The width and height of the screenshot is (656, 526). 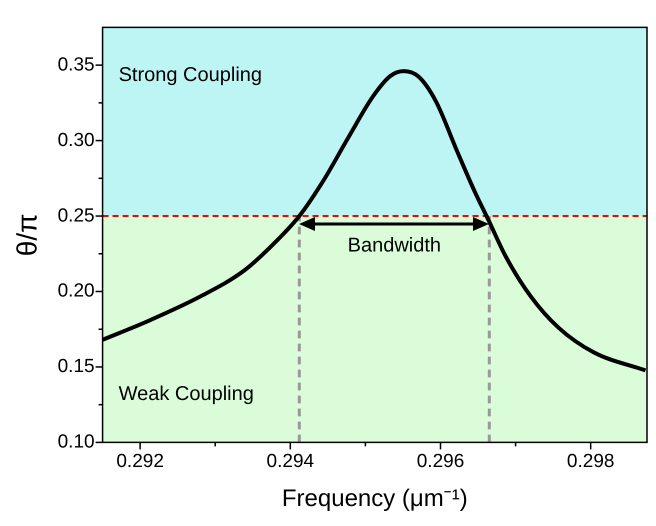 What do you see at coordinates (590, 461) in the screenshot?
I see `x-tick-label: 0.298` at bounding box center [590, 461].